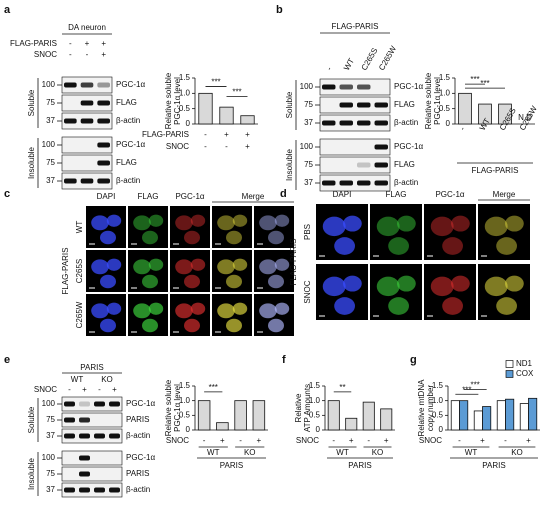 Image resolution: width=550 pixels, height=509 pixels. Describe the element at coordinates (308, 122) in the screenshot. I see `marker-label: 37` at that location.